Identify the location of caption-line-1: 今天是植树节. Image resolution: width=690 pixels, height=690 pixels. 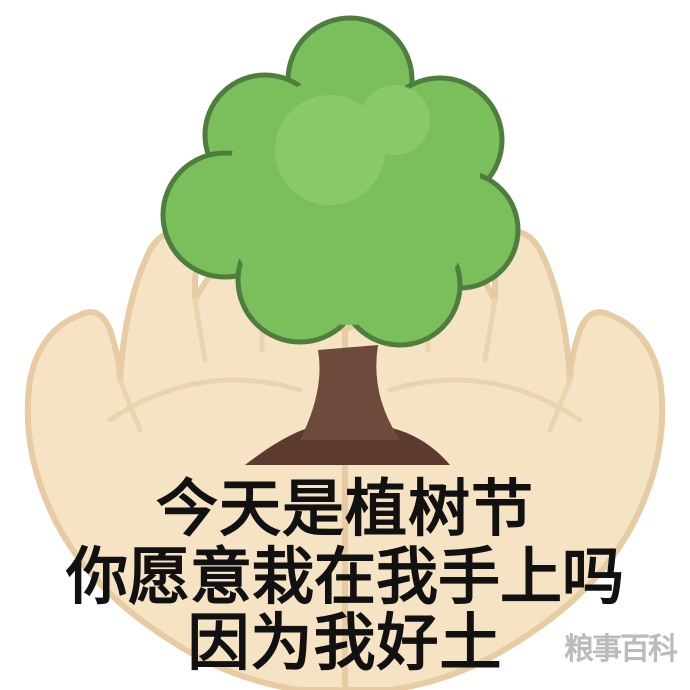
(344, 508).